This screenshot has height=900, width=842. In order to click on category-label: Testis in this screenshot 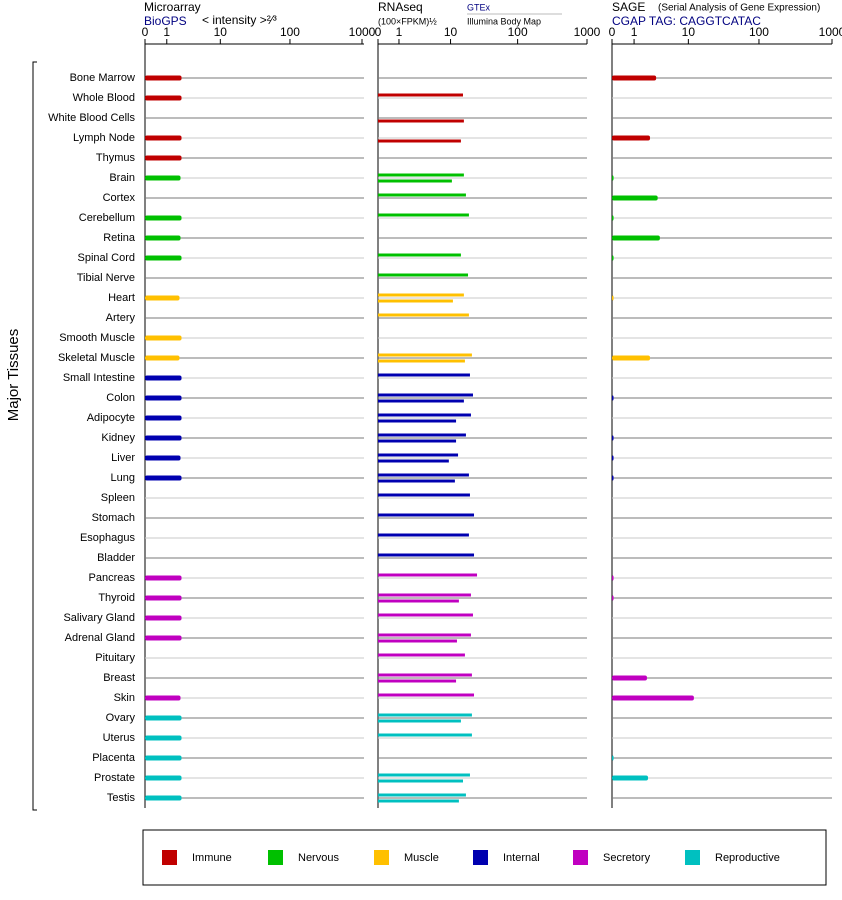, I will do `click(121, 798)`.